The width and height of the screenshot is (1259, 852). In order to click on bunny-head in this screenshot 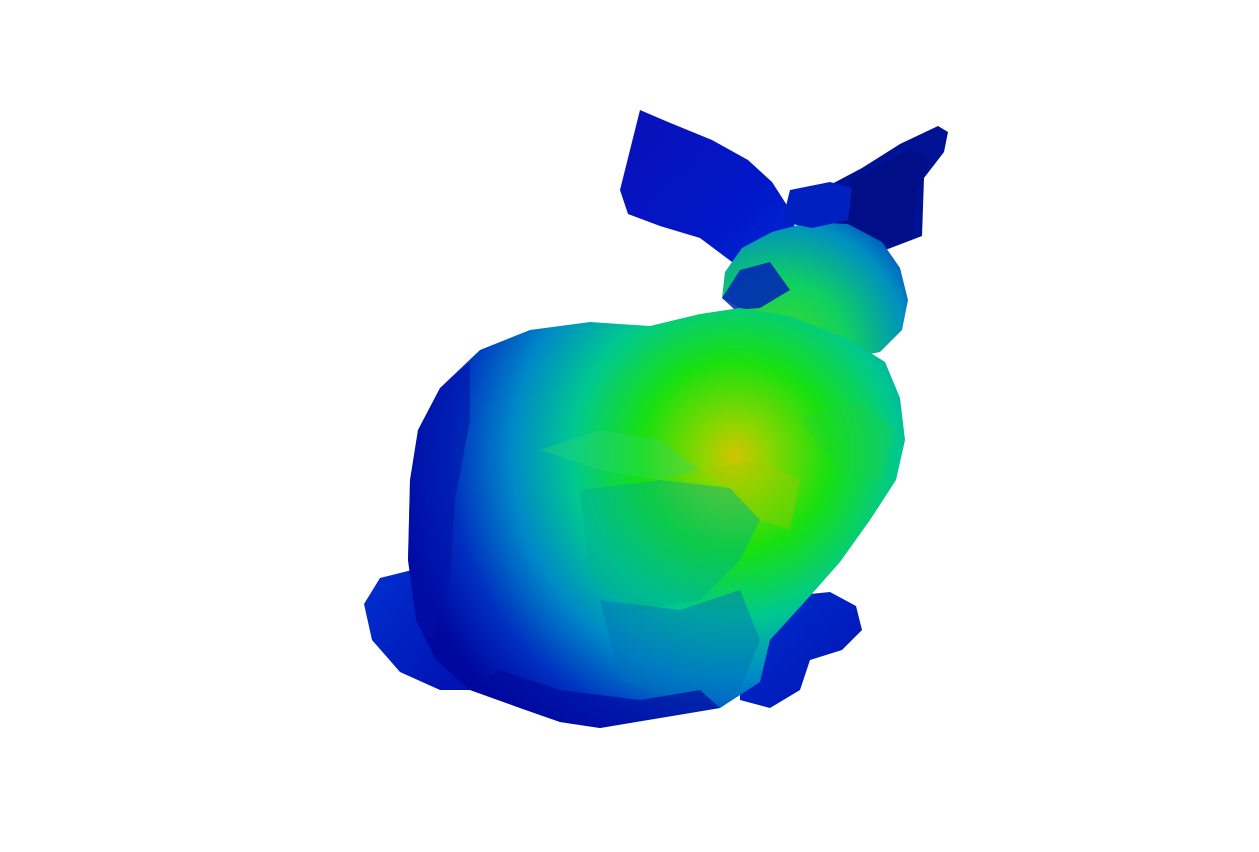, I will do `click(815, 290)`.